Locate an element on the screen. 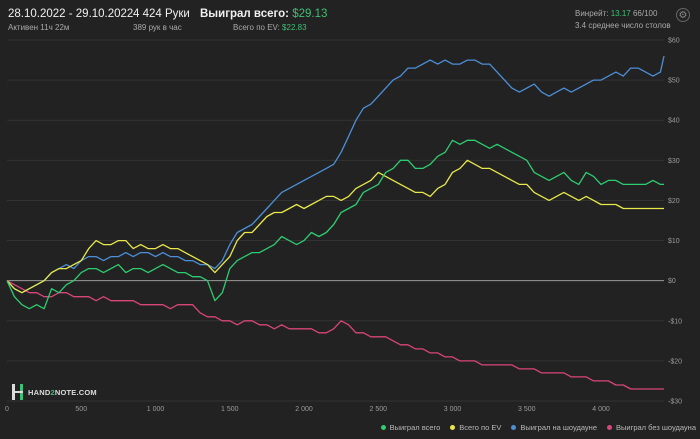  y-tick-label: -$20 is located at coordinates (675, 361).